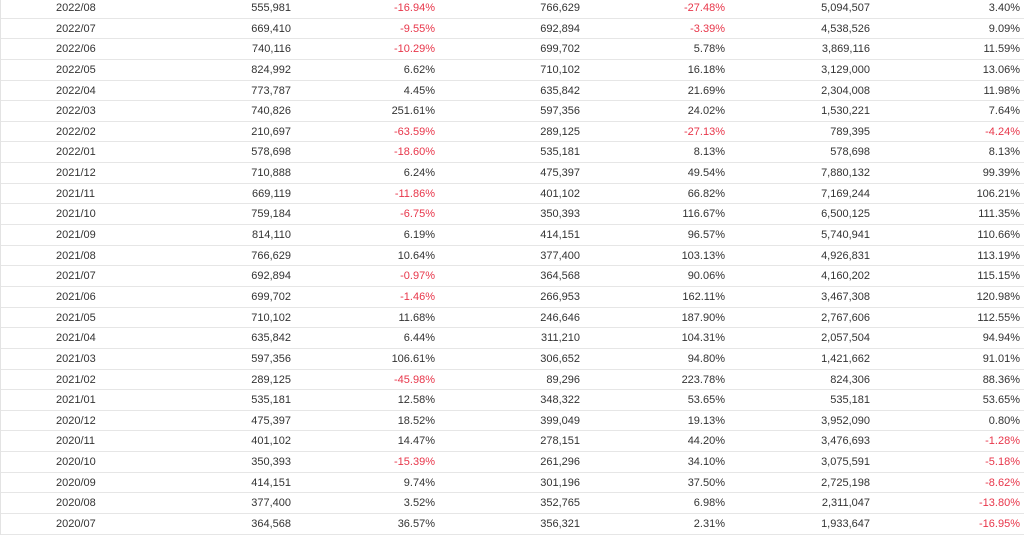 The height and width of the screenshot is (535, 1024). I want to click on cumulative-change-cell: 112.55%, so click(998, 317).